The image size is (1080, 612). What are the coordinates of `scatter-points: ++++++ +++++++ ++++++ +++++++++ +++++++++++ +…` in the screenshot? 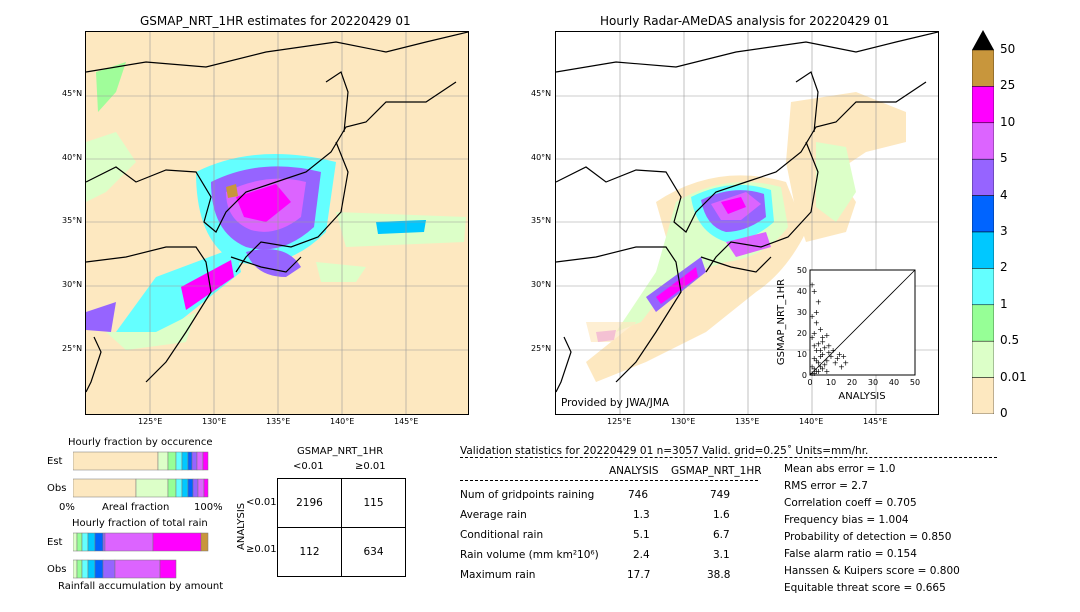 It's located at (829, 329).